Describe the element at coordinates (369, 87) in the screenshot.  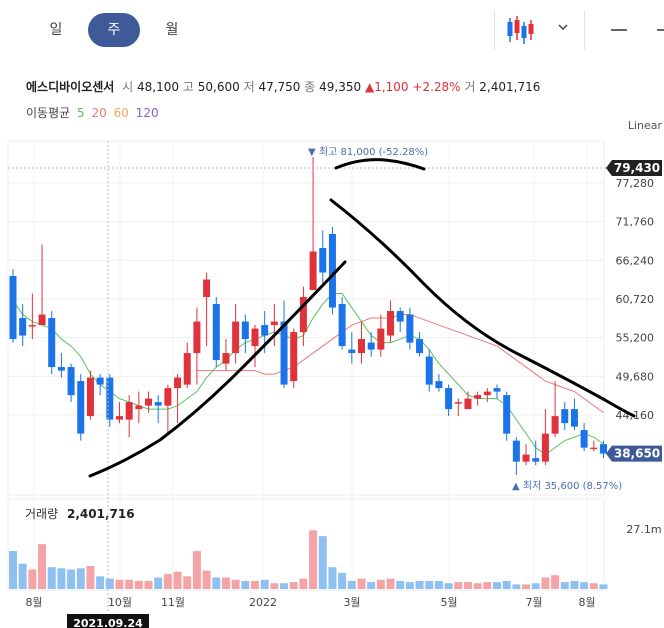
I see `change-arrow-icon: ▲` at that location.